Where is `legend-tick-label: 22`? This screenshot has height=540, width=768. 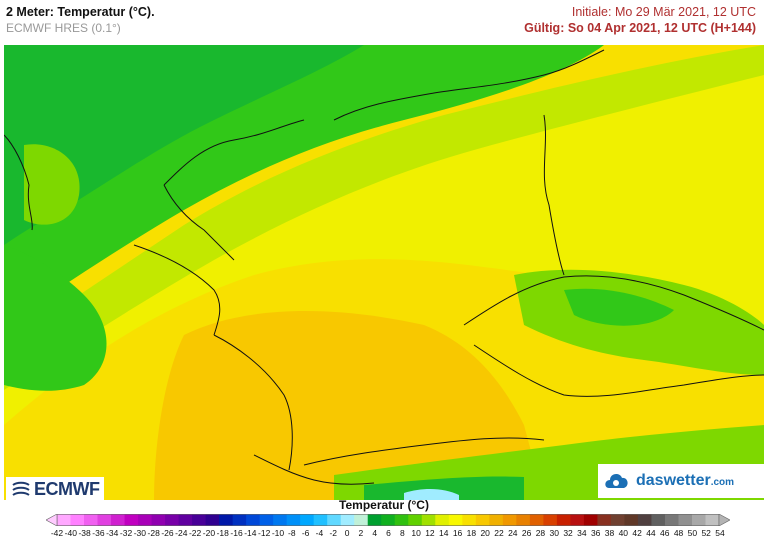
legend-tick-label: 22 is located at coordinates (499, 533).